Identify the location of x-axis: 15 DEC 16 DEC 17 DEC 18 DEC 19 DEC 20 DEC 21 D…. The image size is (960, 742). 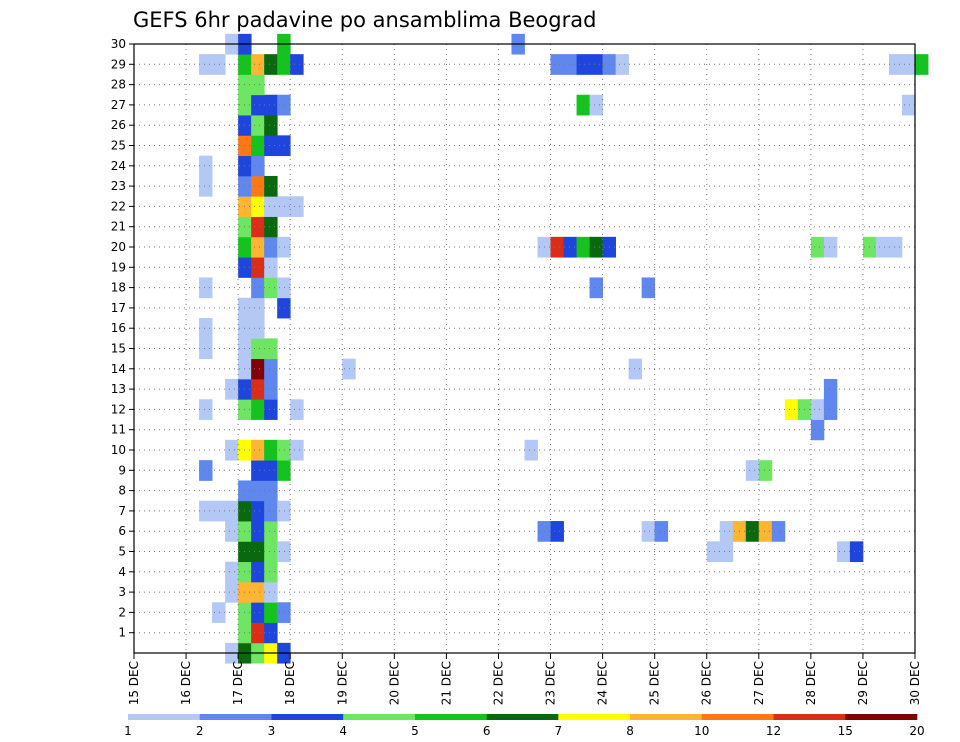
(524, 679).